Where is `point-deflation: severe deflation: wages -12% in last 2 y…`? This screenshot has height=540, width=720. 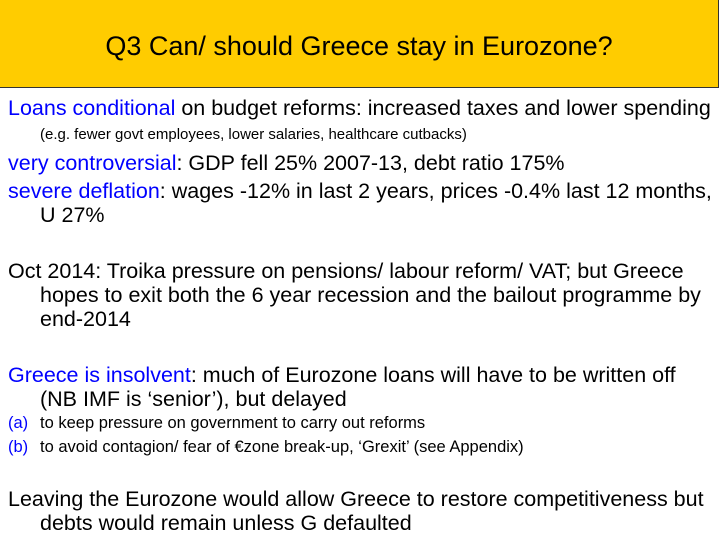
point-deflation: severe deflation: wages -12% in last 2 y… is located at coordinates (361, 203).